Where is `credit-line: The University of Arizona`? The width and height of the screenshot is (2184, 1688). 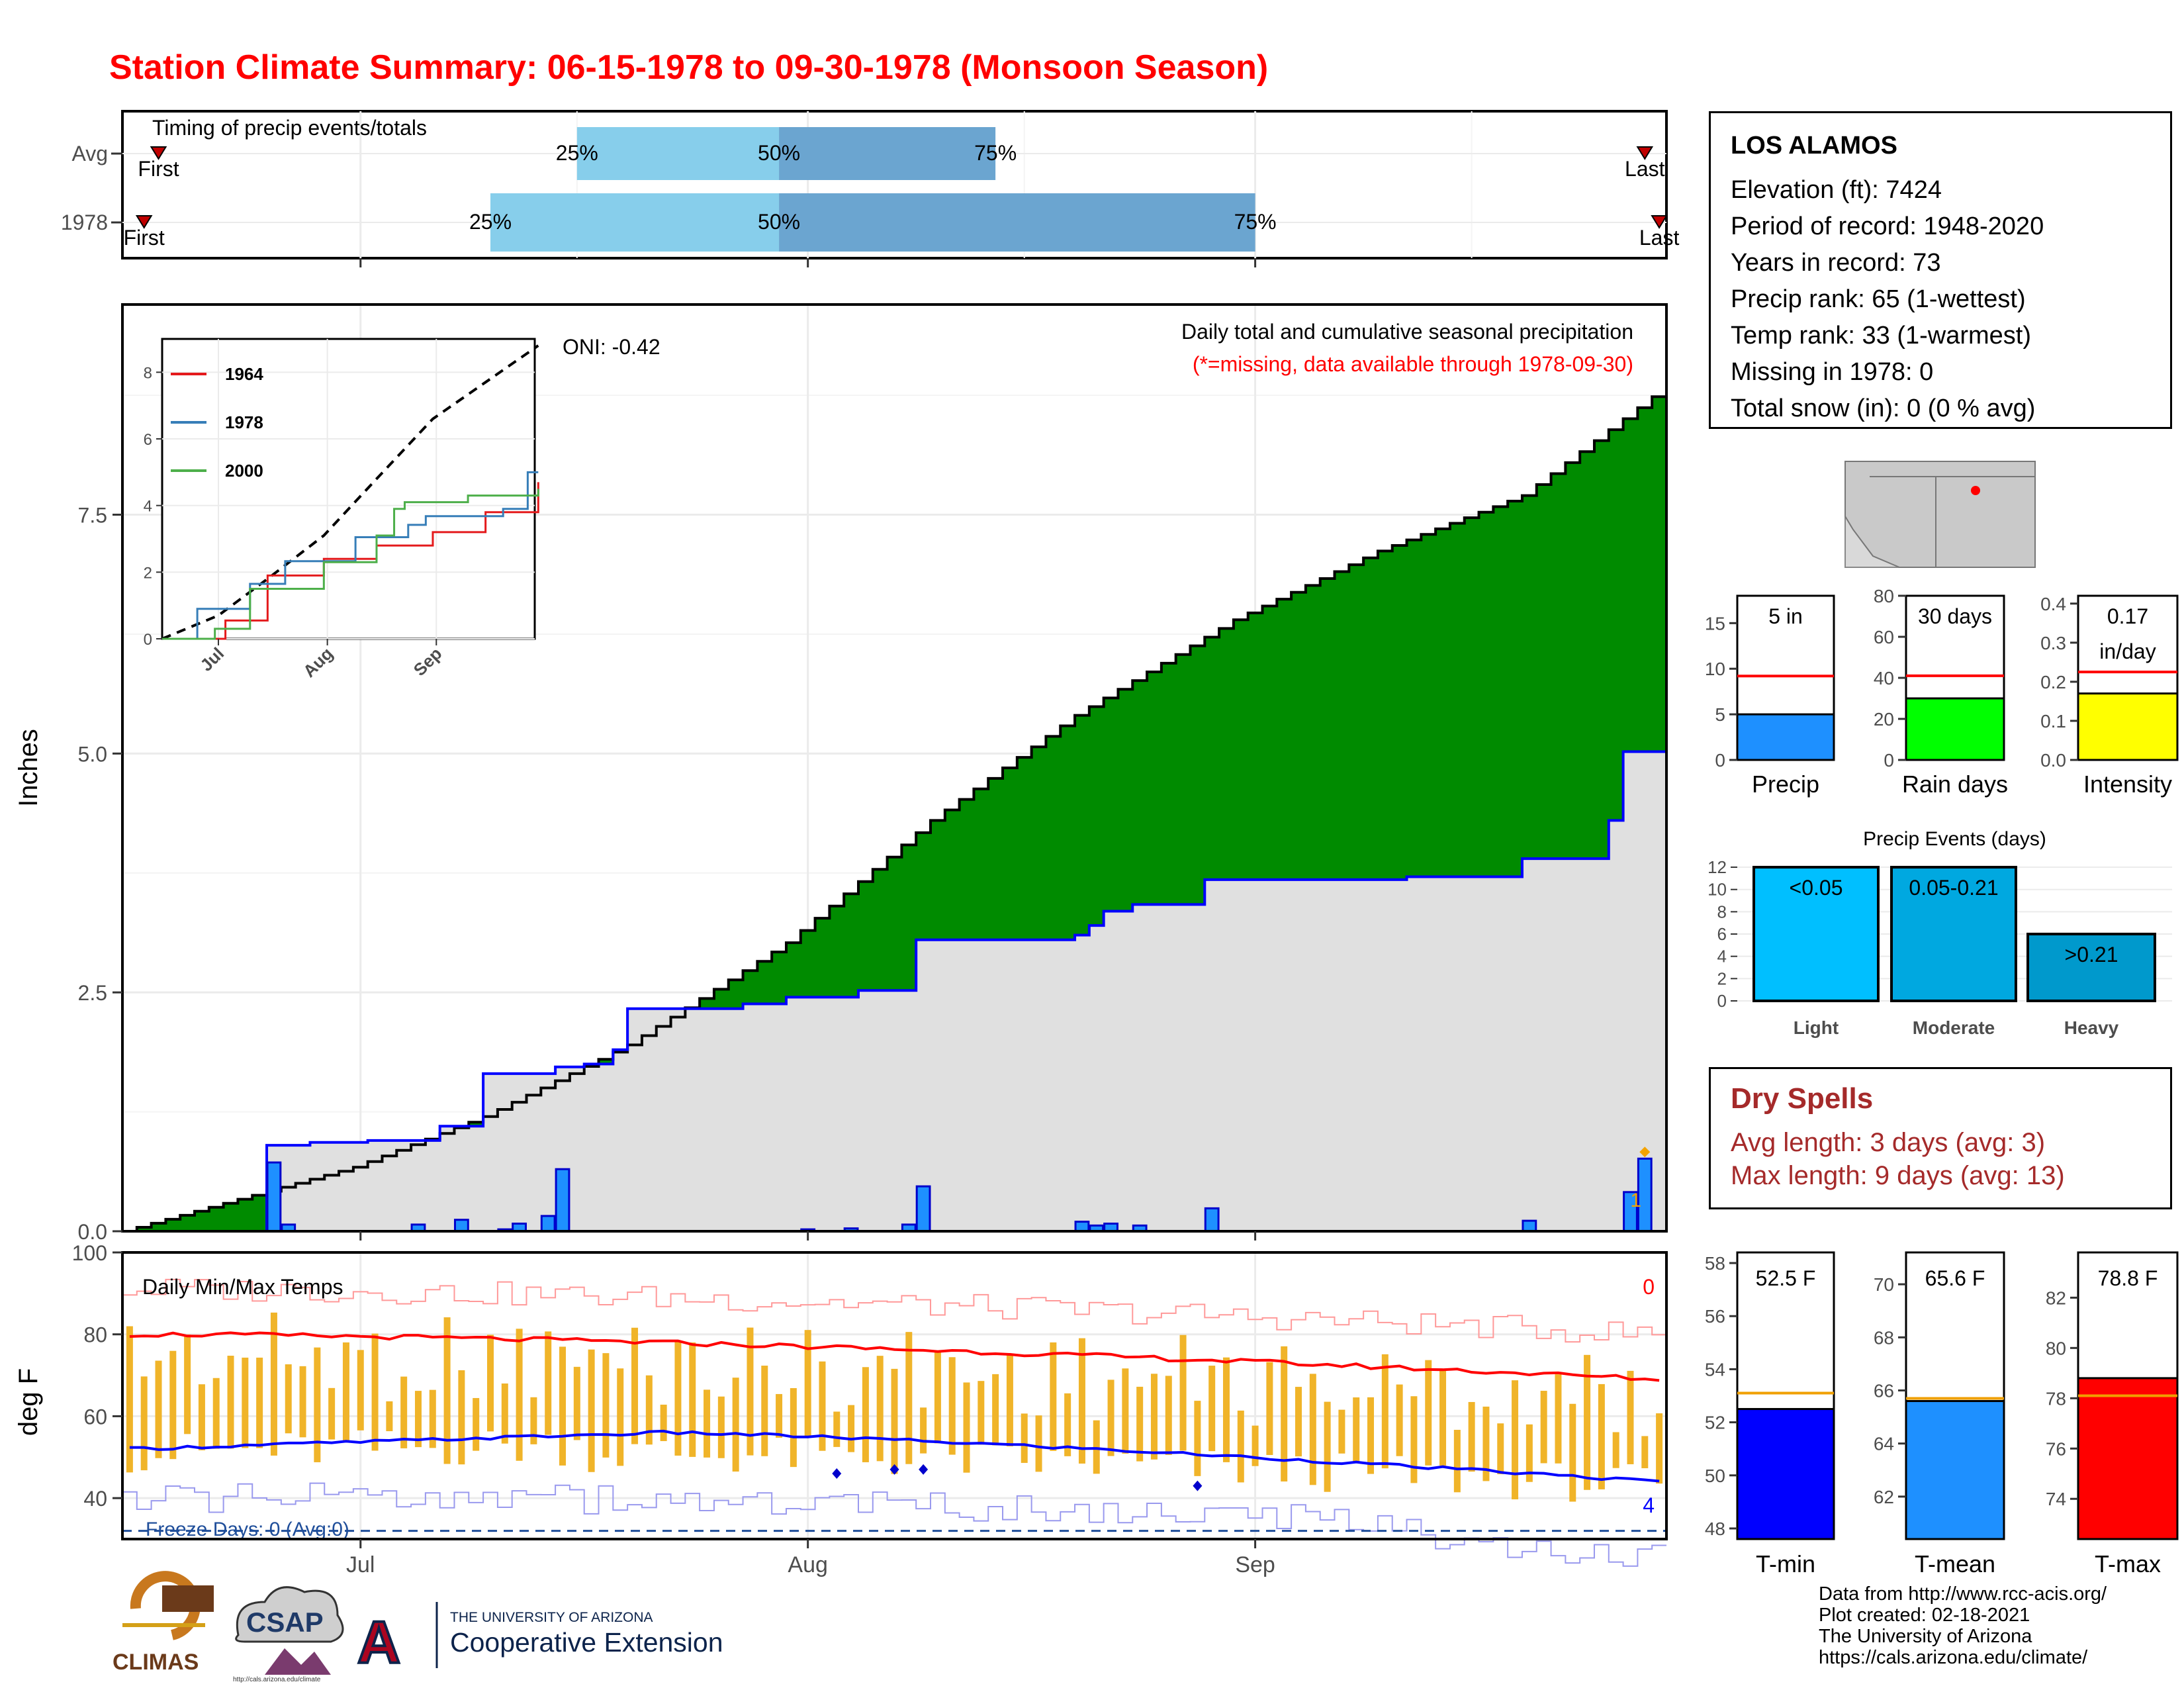 credit-line: The University of Arizona is located at coordinates (1925, 1636).